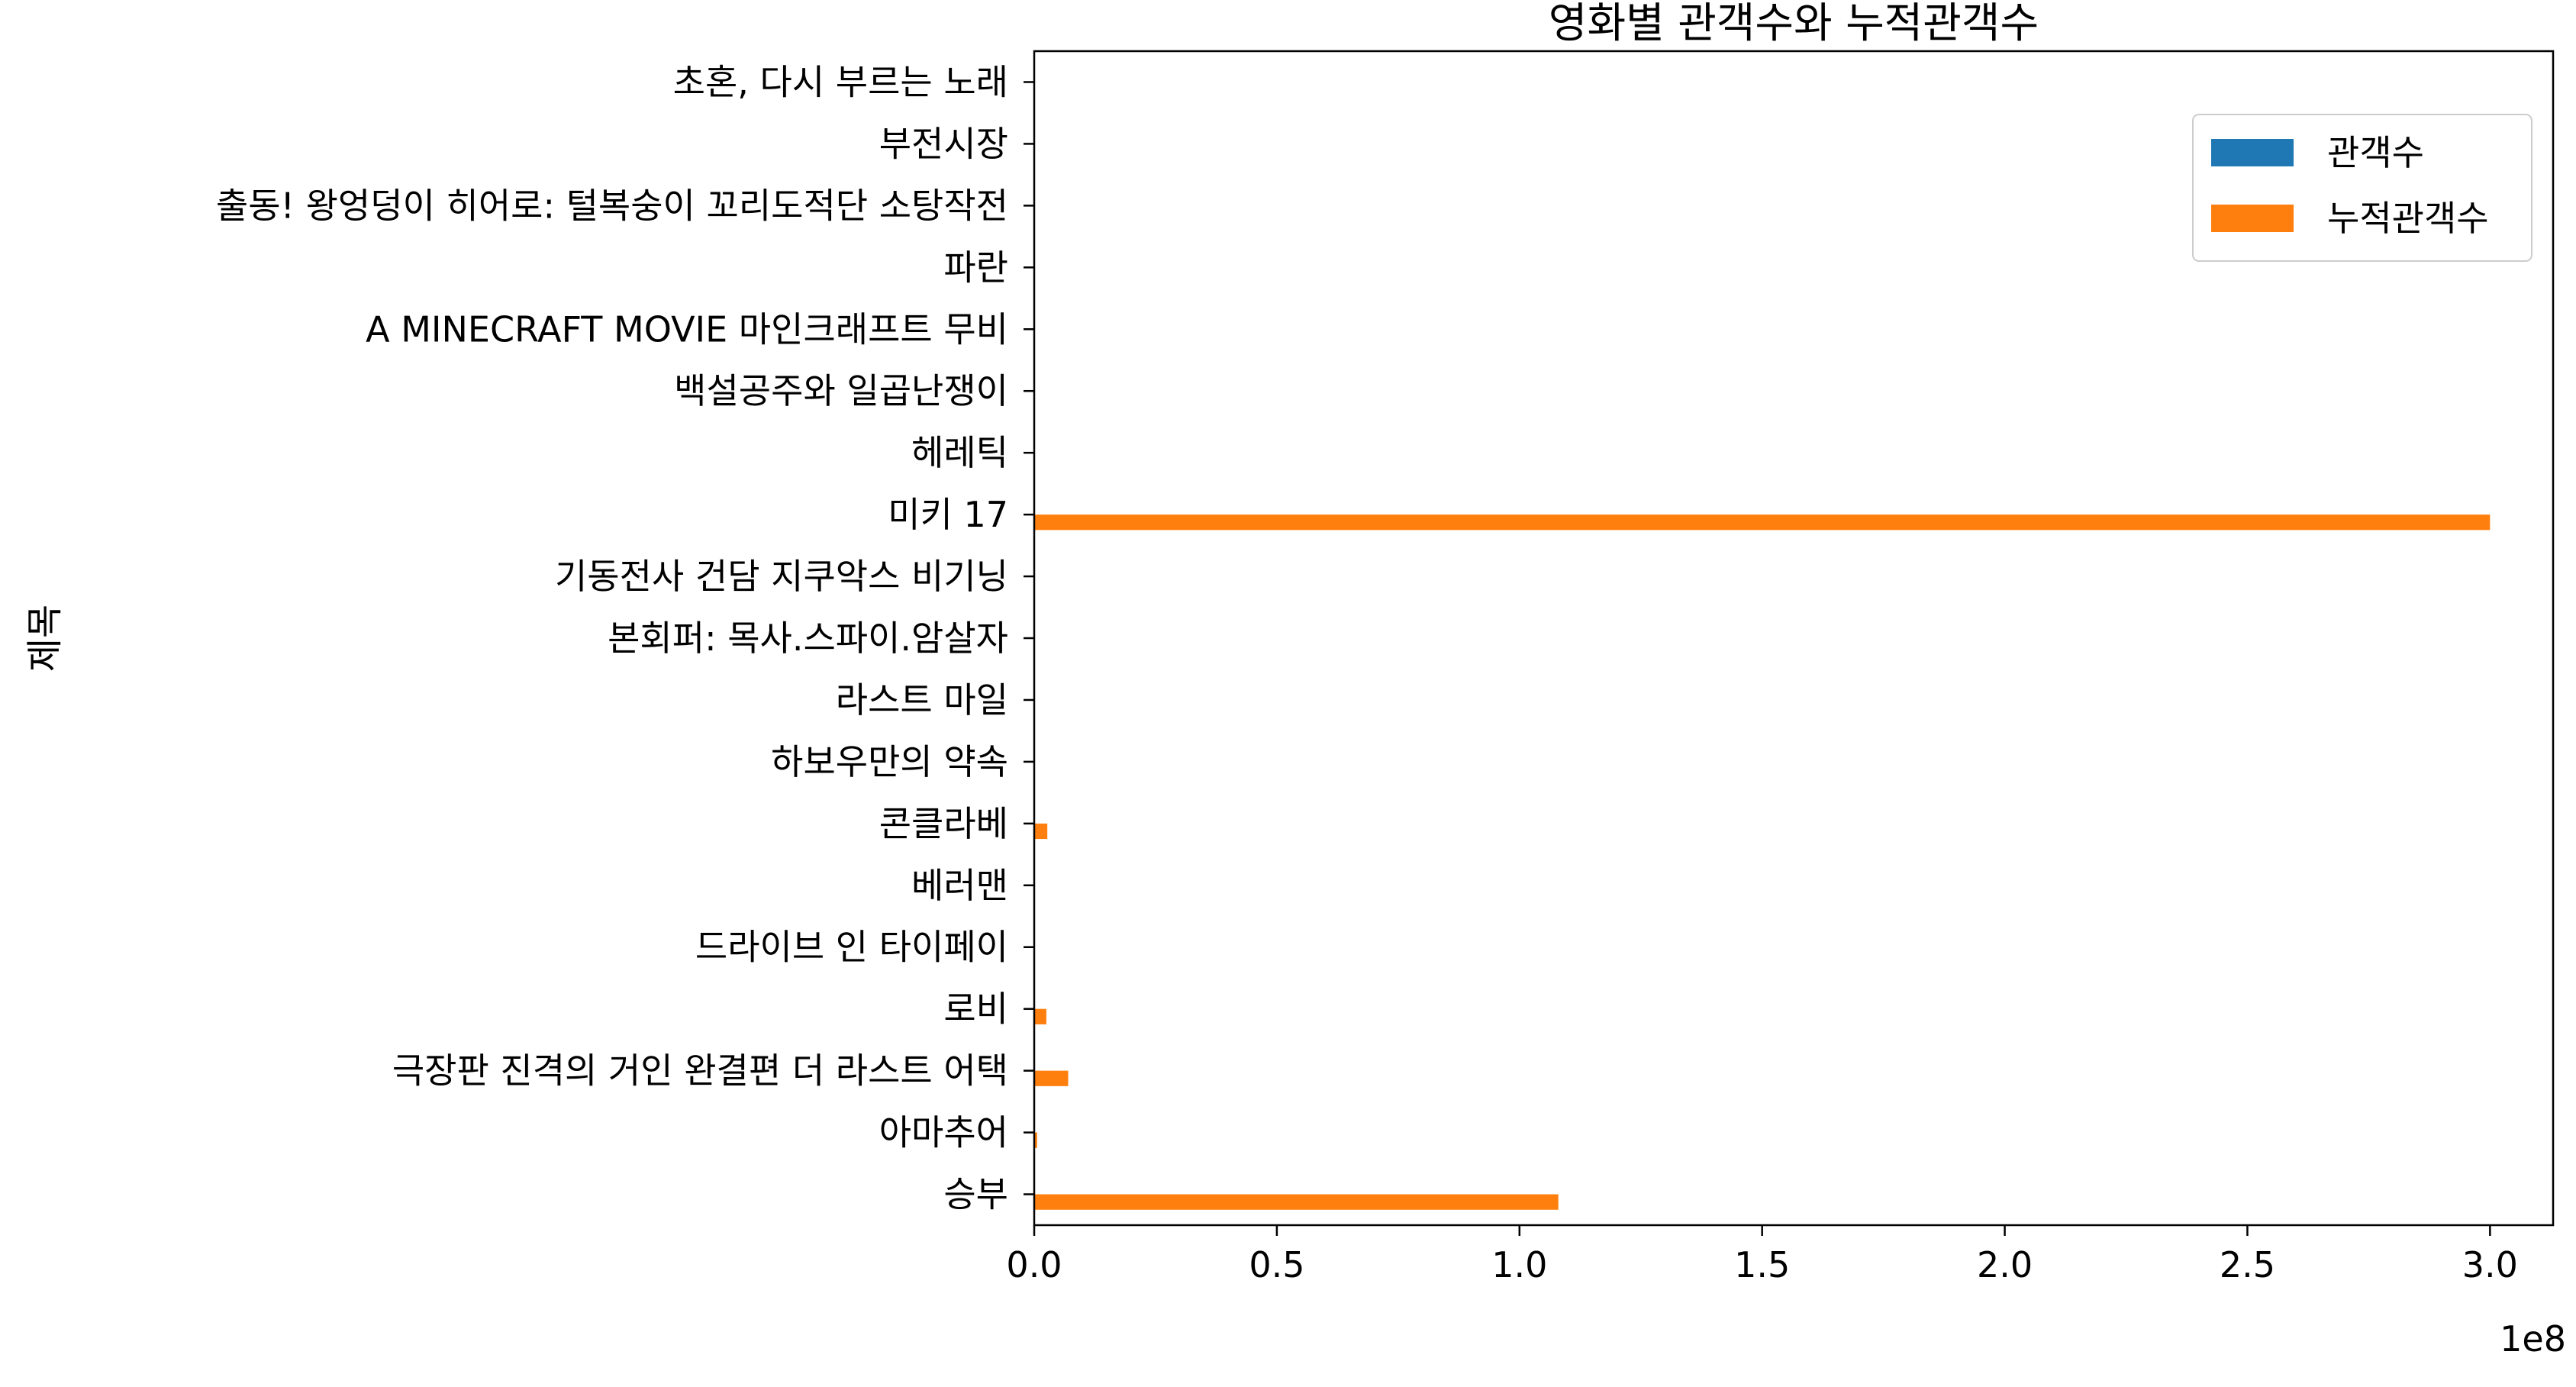  Describe the element at coordinates (852, 947) in the screenshot. I see `y-tick-label-4: 드라이브 인 타이페이` at that location.